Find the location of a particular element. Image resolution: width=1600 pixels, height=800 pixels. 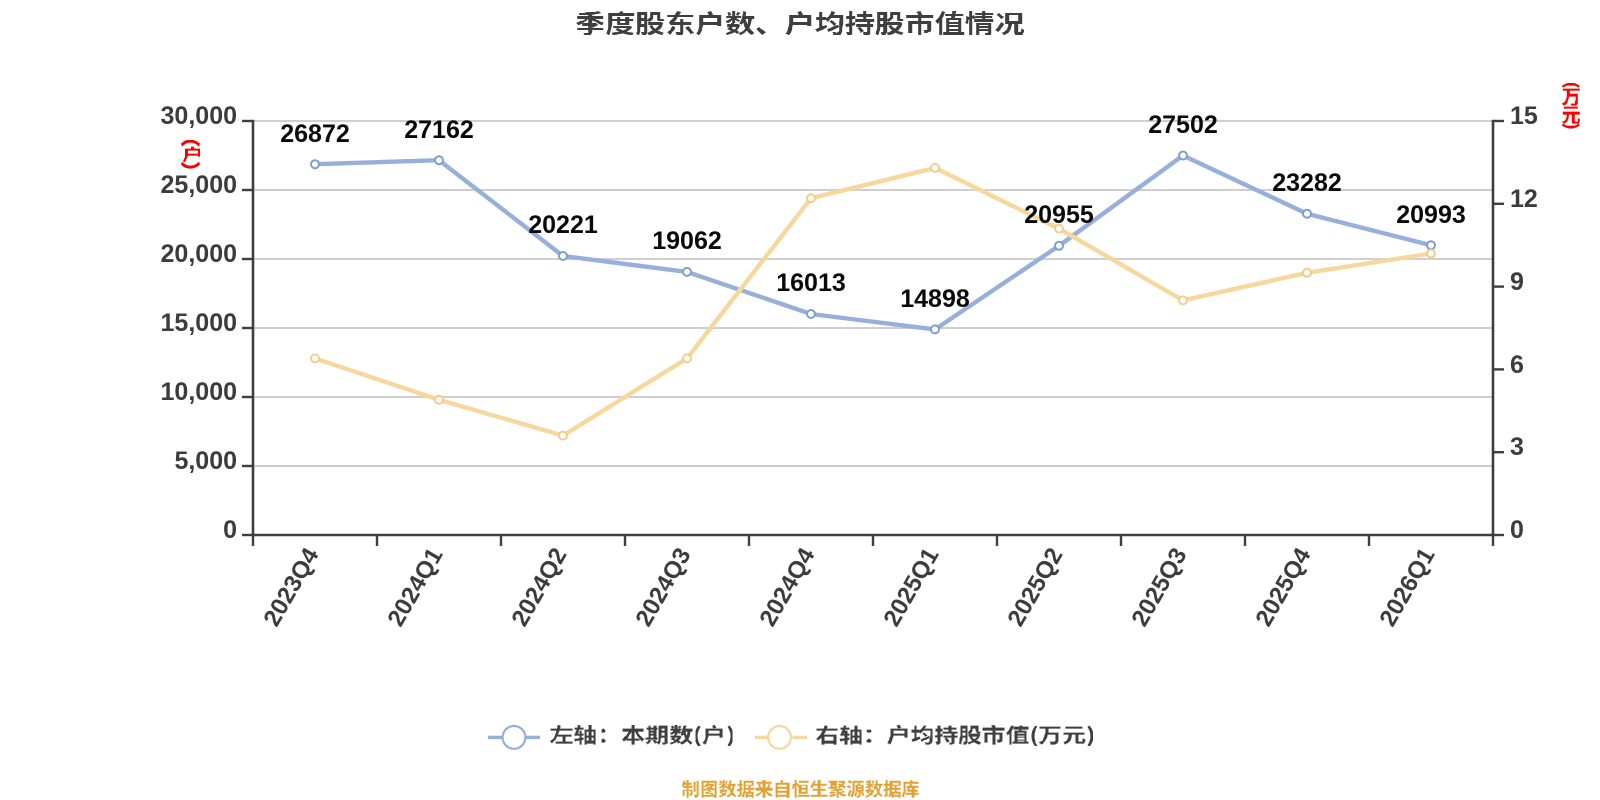

marker-market-value-2024Q4 is located at coordinates (811, 198).